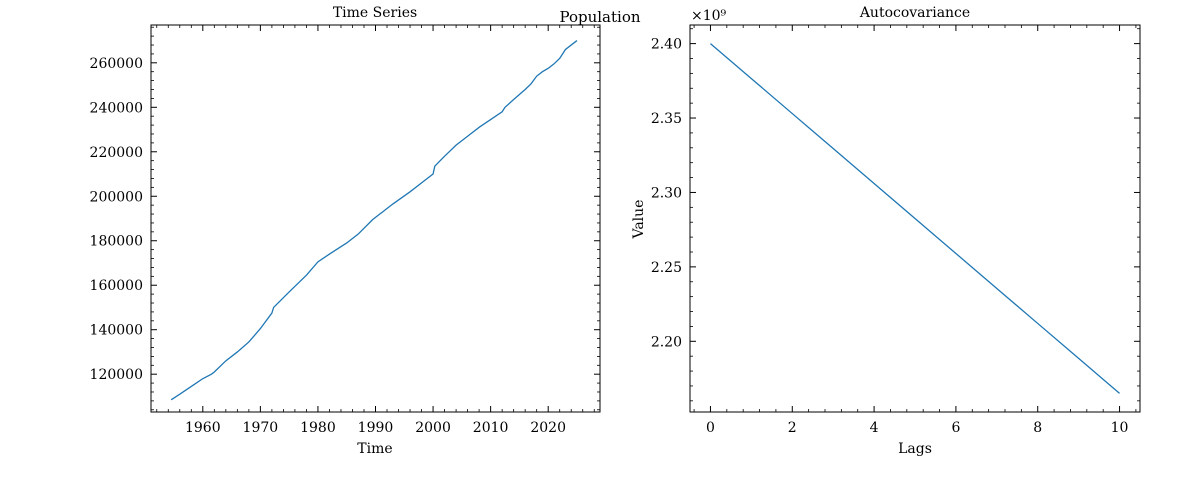 This screenshot has height=500, width=1200. I want to click on panel2-y-tick-label: 2.30, so click(666, 193).